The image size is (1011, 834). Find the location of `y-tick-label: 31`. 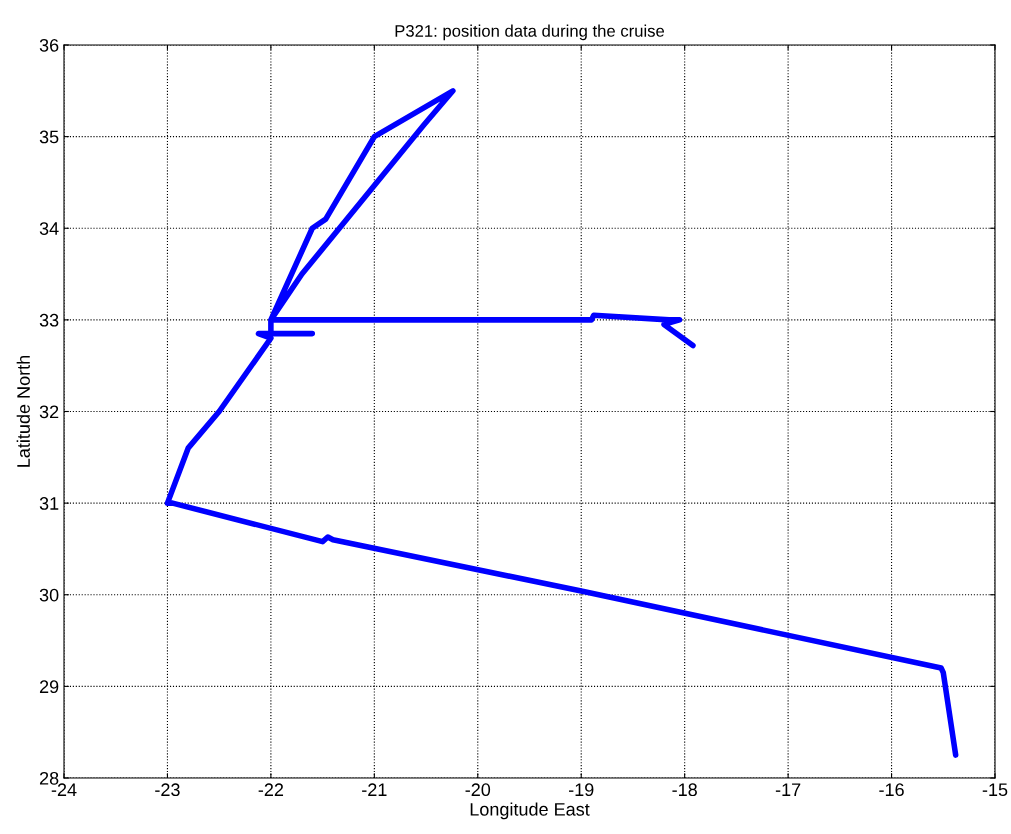

y-tick-label: 31 is located at coordinates (49, 503).